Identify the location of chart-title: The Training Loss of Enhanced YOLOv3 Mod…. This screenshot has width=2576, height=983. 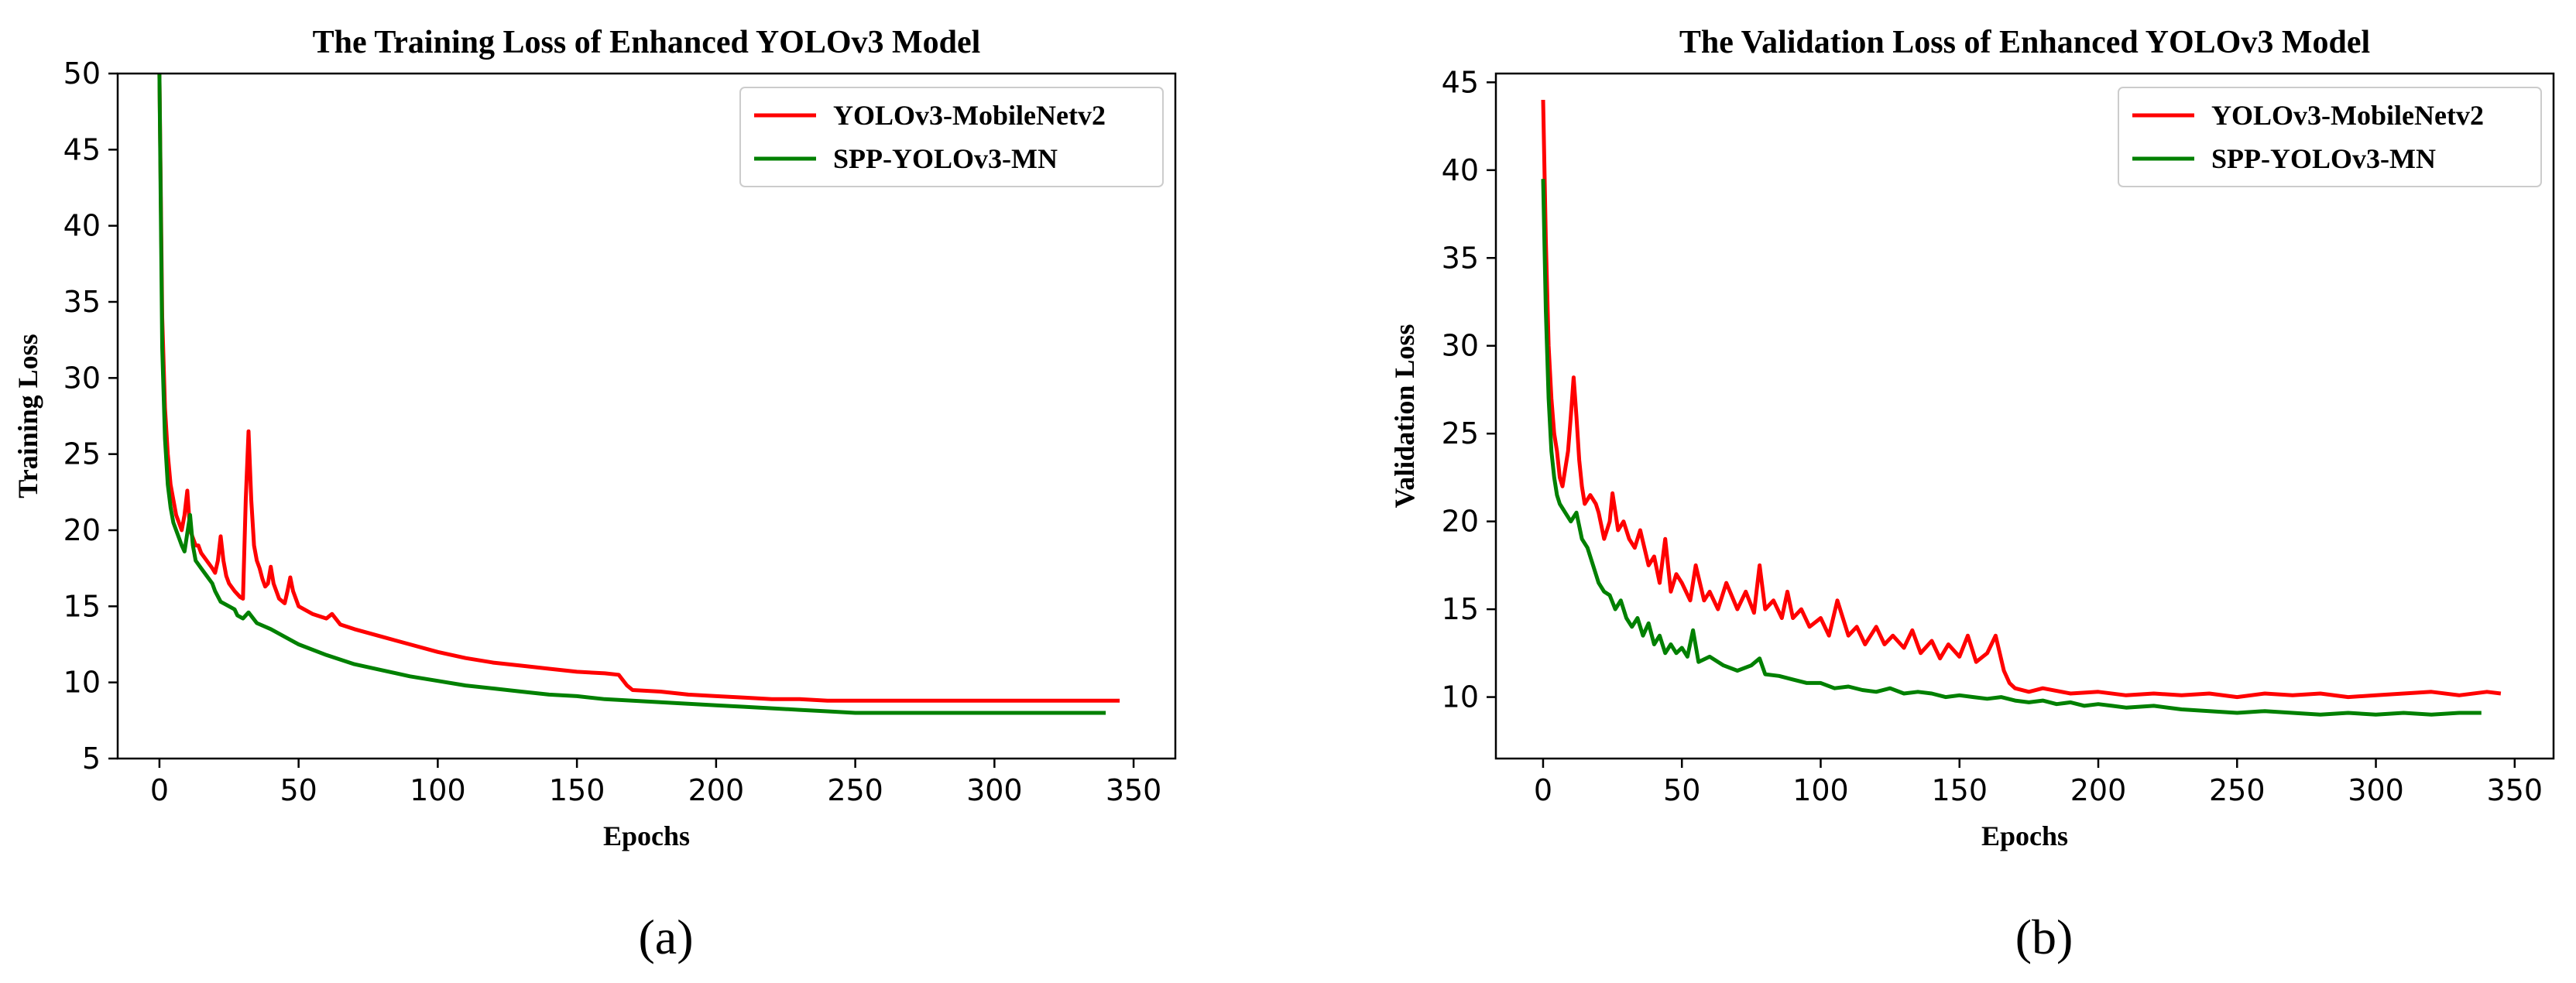
(647, 42).